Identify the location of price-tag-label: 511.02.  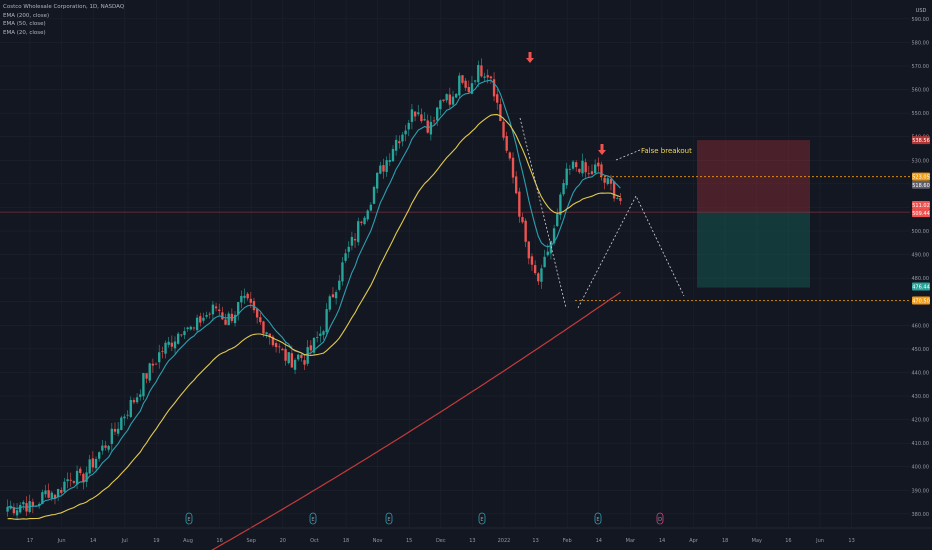
(921, 206).